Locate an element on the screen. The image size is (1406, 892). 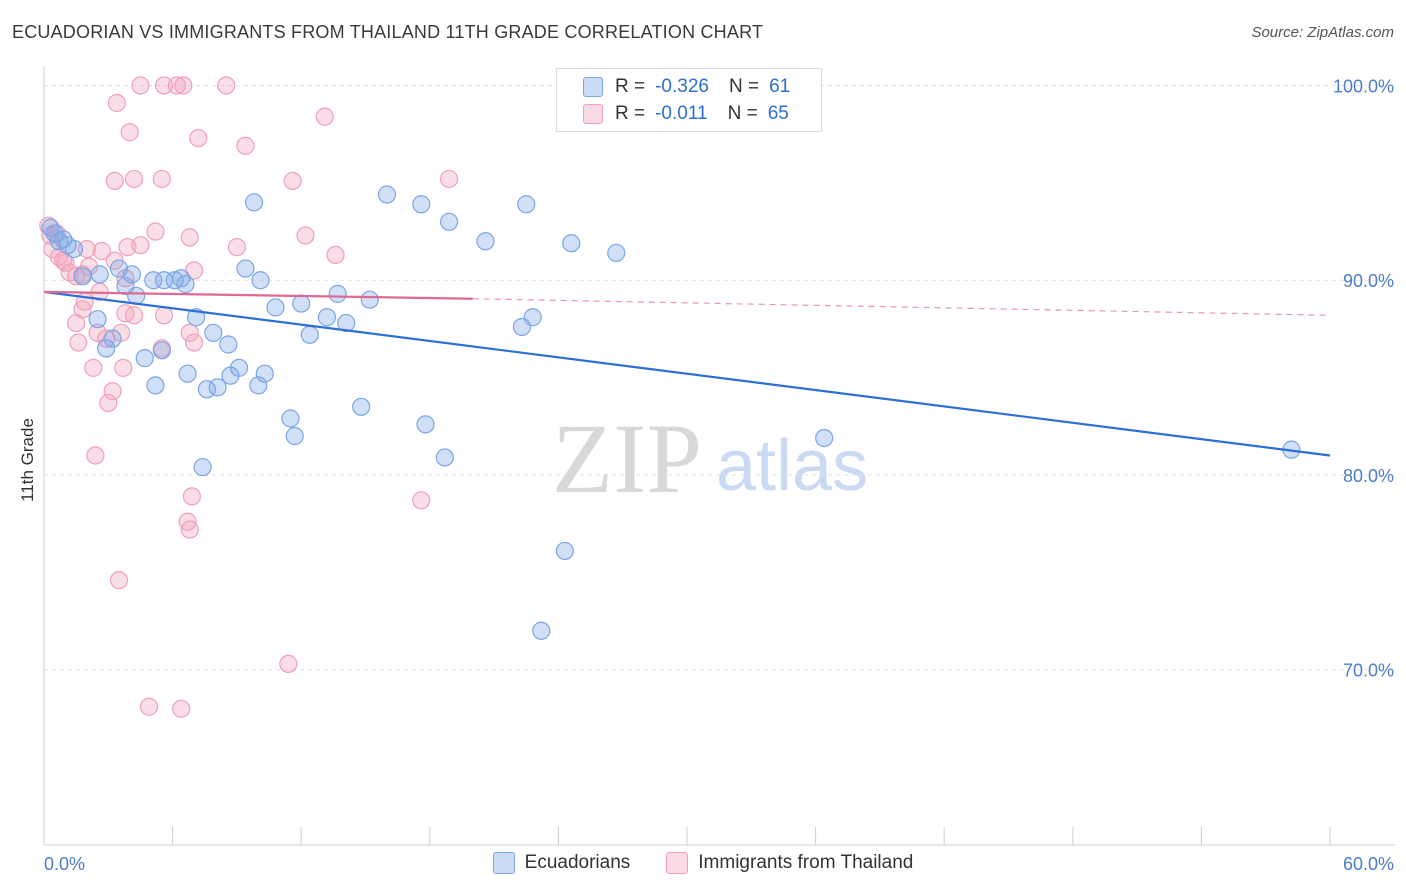
y-tick-label: 80.0% is located at coordinates (1368, 476).